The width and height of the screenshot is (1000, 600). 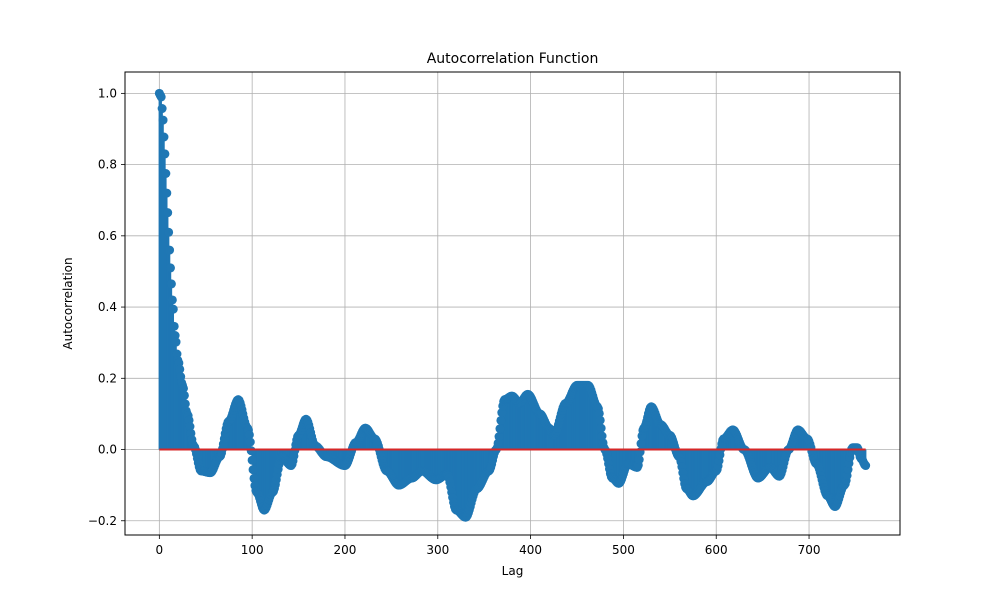 I want to click on y-tick-label: 0.8, so click(x=107, y=165).